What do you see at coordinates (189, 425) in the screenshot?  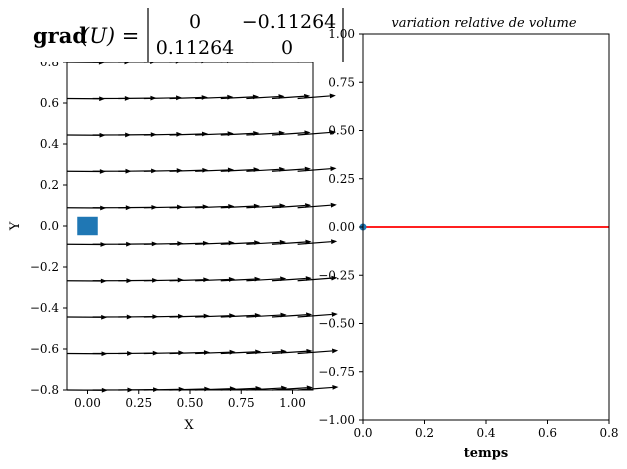 I see `left-x-axis-label: X` at bounding box center [189, 425].